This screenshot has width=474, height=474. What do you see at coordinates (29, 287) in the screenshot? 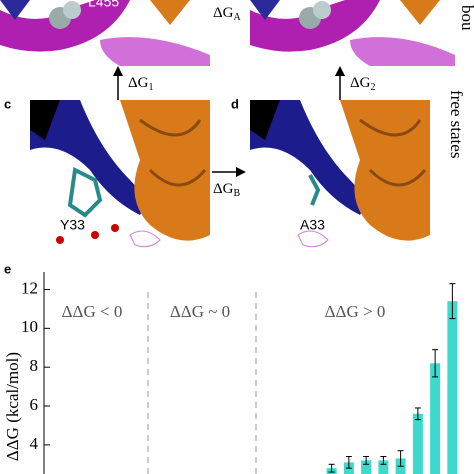
I see `y-tick-label: 12` at bounding box center [29, 287].